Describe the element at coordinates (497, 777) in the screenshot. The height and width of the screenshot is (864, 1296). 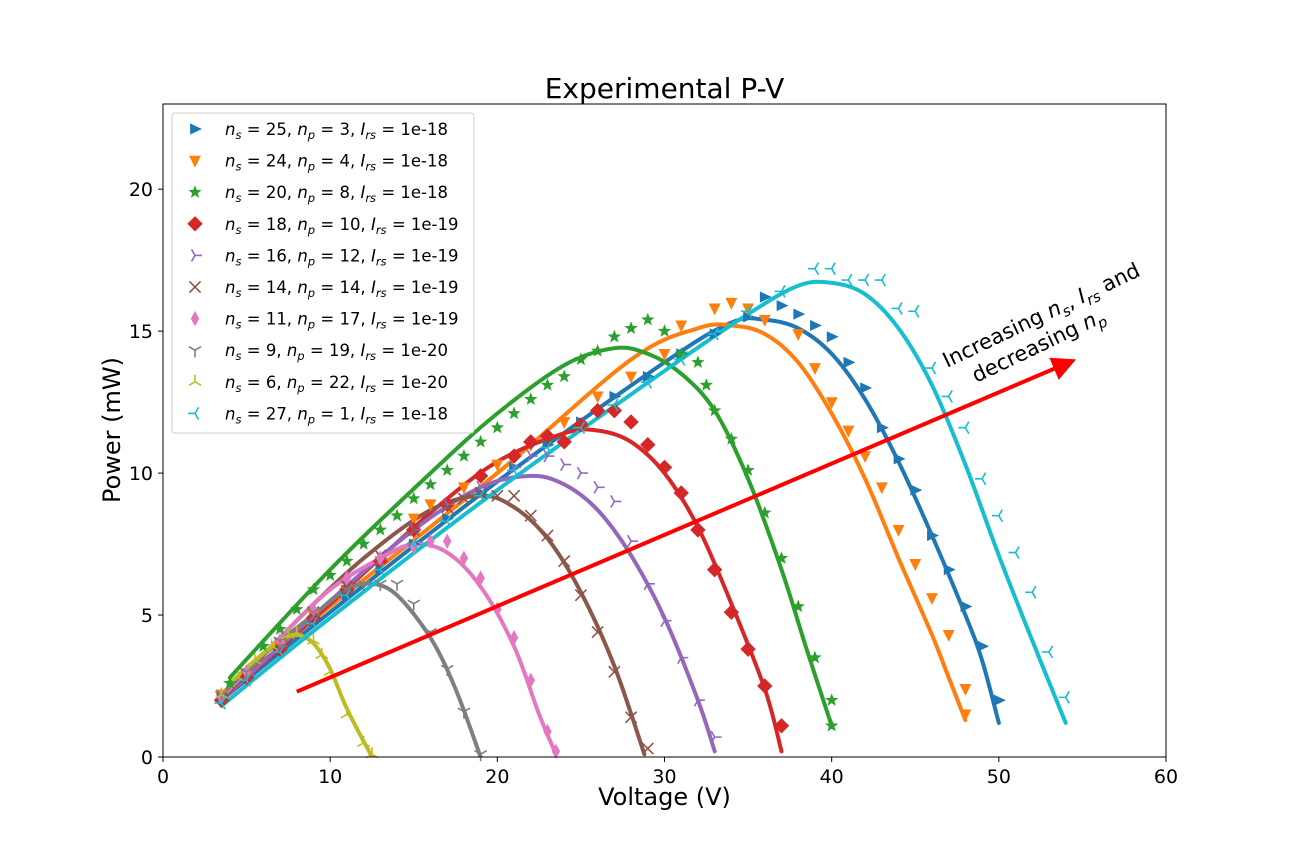
I see `x-tick-label: 20` at that location.